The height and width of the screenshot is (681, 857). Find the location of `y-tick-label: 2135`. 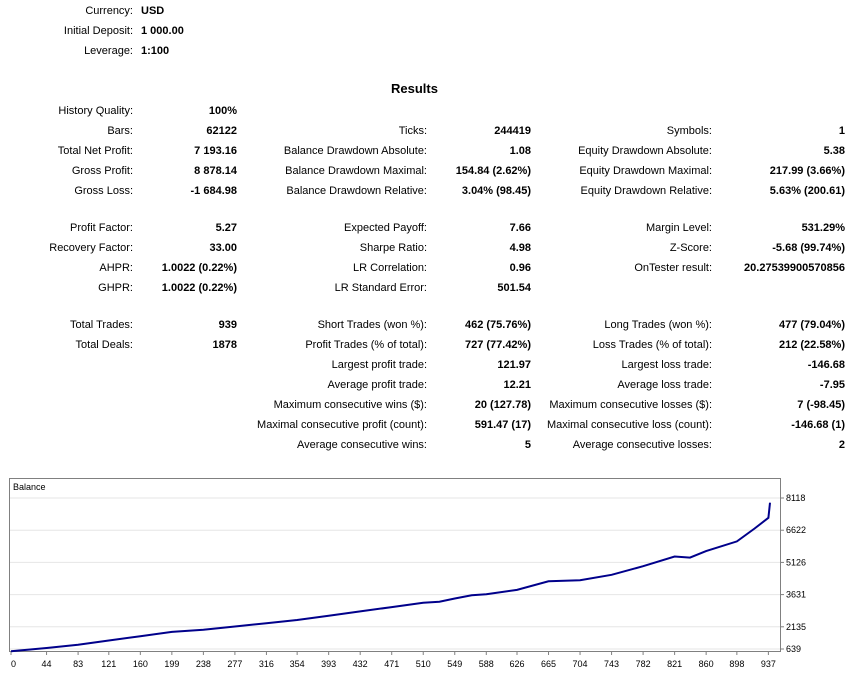

y-tick-label: 2135 is located at coordinates (796, 627).